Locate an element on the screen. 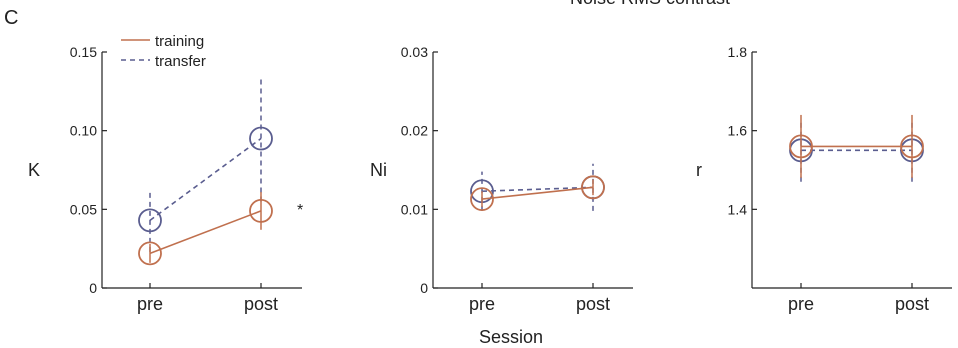  legend-label-transfer: transfer is located at coordinates (180, 61).